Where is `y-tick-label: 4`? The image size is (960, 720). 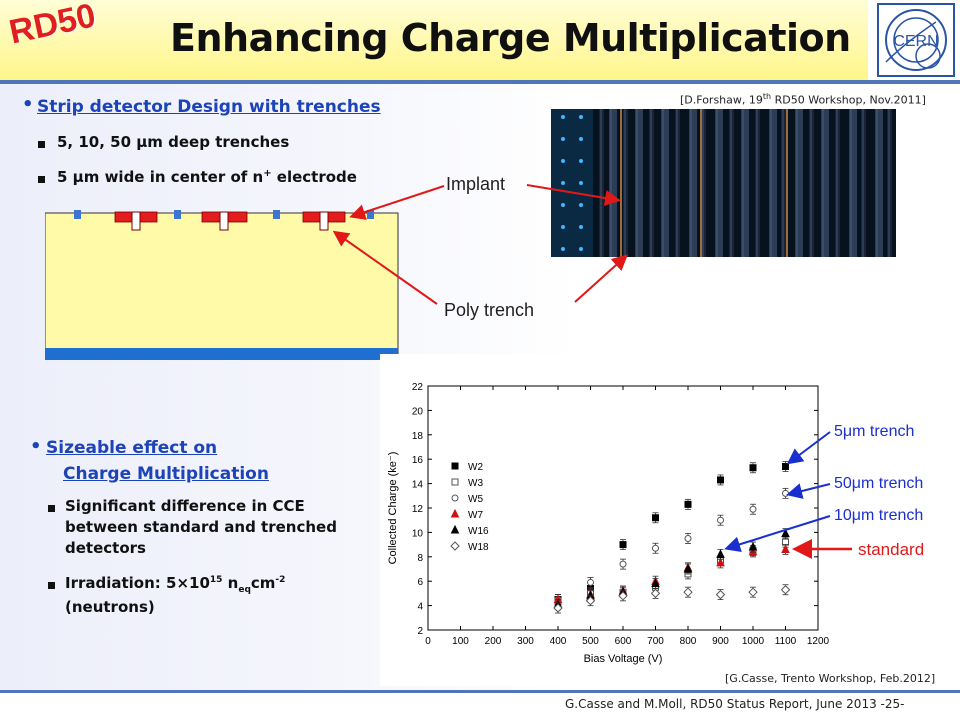
y-tick-label: 4 is located at coordinates (420, 607).